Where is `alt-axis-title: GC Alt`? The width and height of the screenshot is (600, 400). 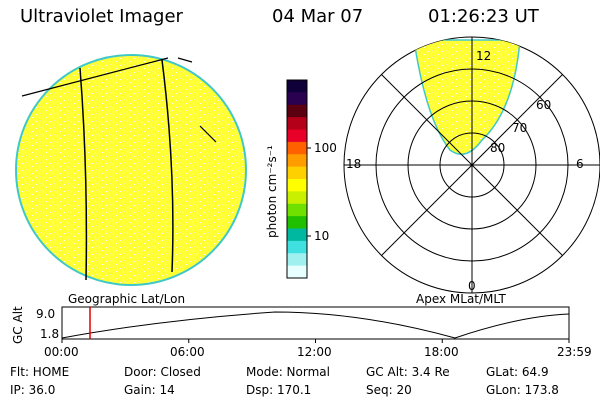 alt-axis-title: GC Alt is located at coordinates (18, 325).